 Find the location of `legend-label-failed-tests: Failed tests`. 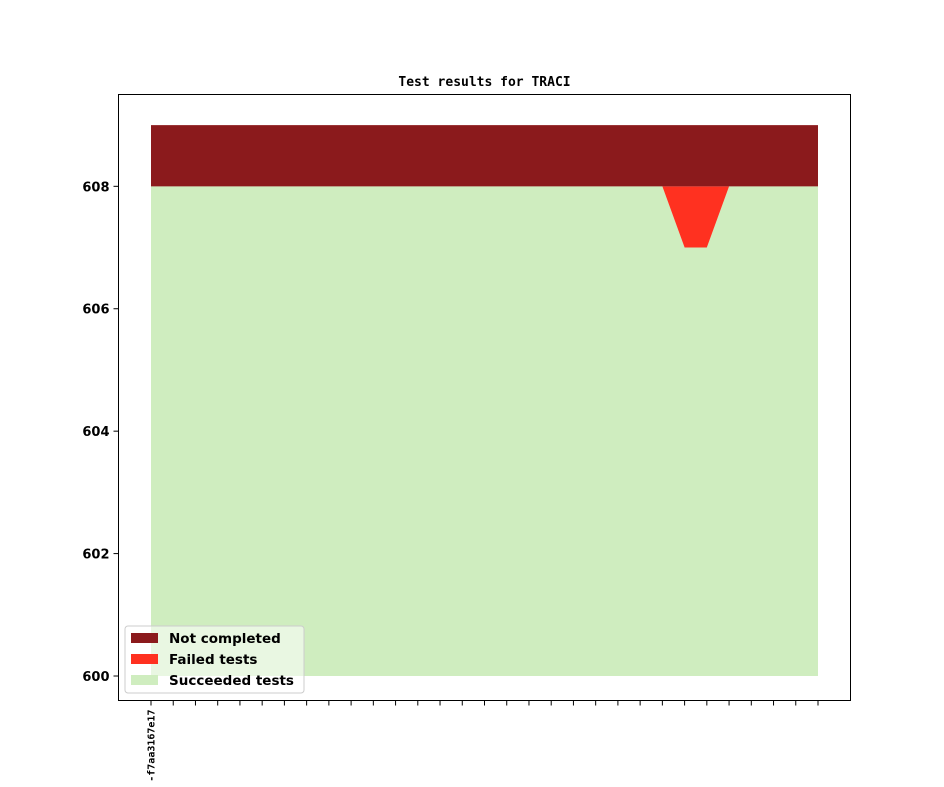

legend-label-failed-tests: Failed tests is located at coordinates (213, 660).